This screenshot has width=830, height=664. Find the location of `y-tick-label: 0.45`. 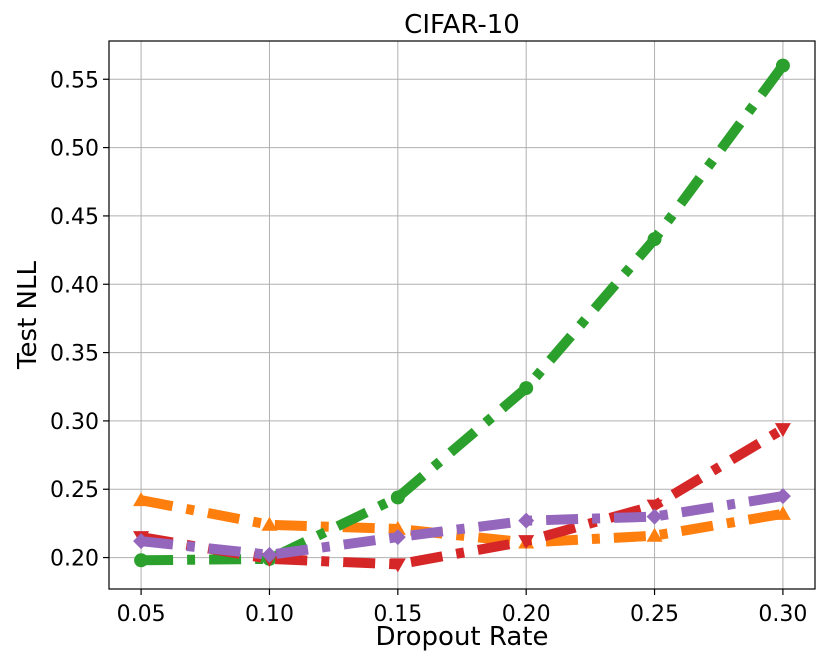

y-tick-label: 0.45 is located at coordinates (74, 217).